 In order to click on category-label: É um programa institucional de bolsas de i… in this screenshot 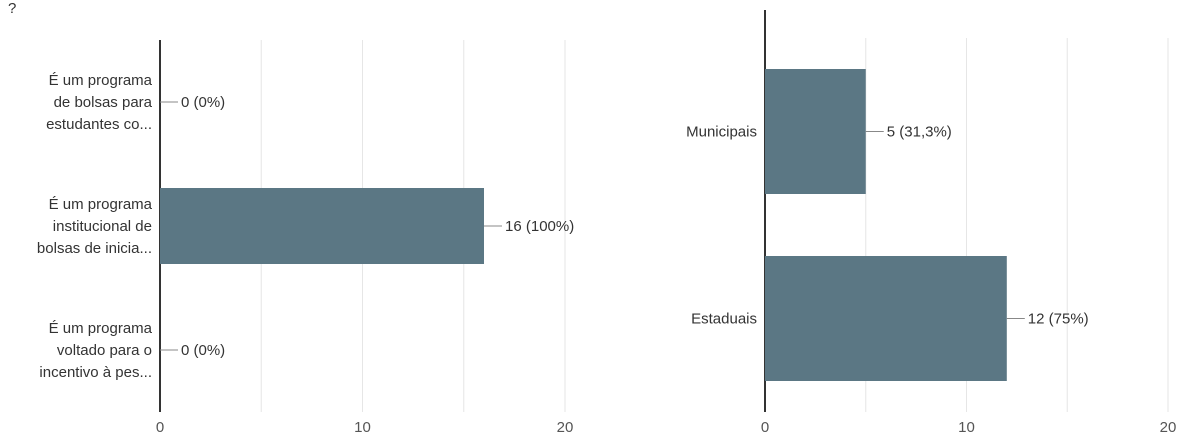, I will do `click(95, 226)`.